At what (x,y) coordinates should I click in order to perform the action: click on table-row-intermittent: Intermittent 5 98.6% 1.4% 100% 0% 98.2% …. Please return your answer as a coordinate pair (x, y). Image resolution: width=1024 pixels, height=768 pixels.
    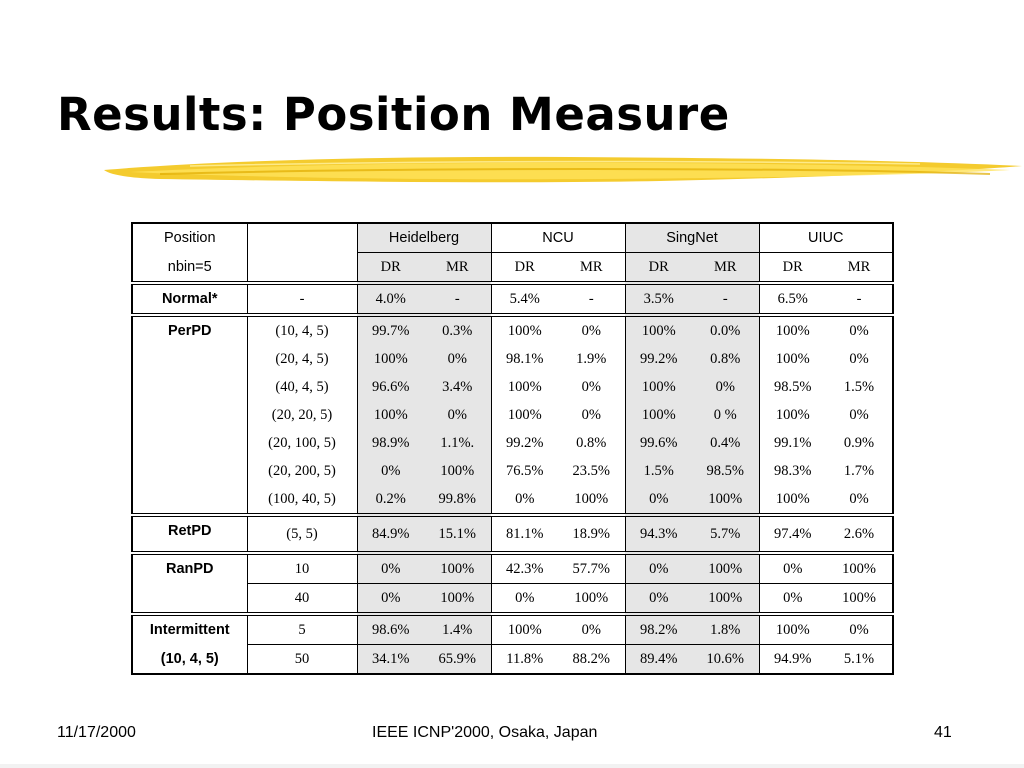
    Looking at the image, I should click on (512, 628).